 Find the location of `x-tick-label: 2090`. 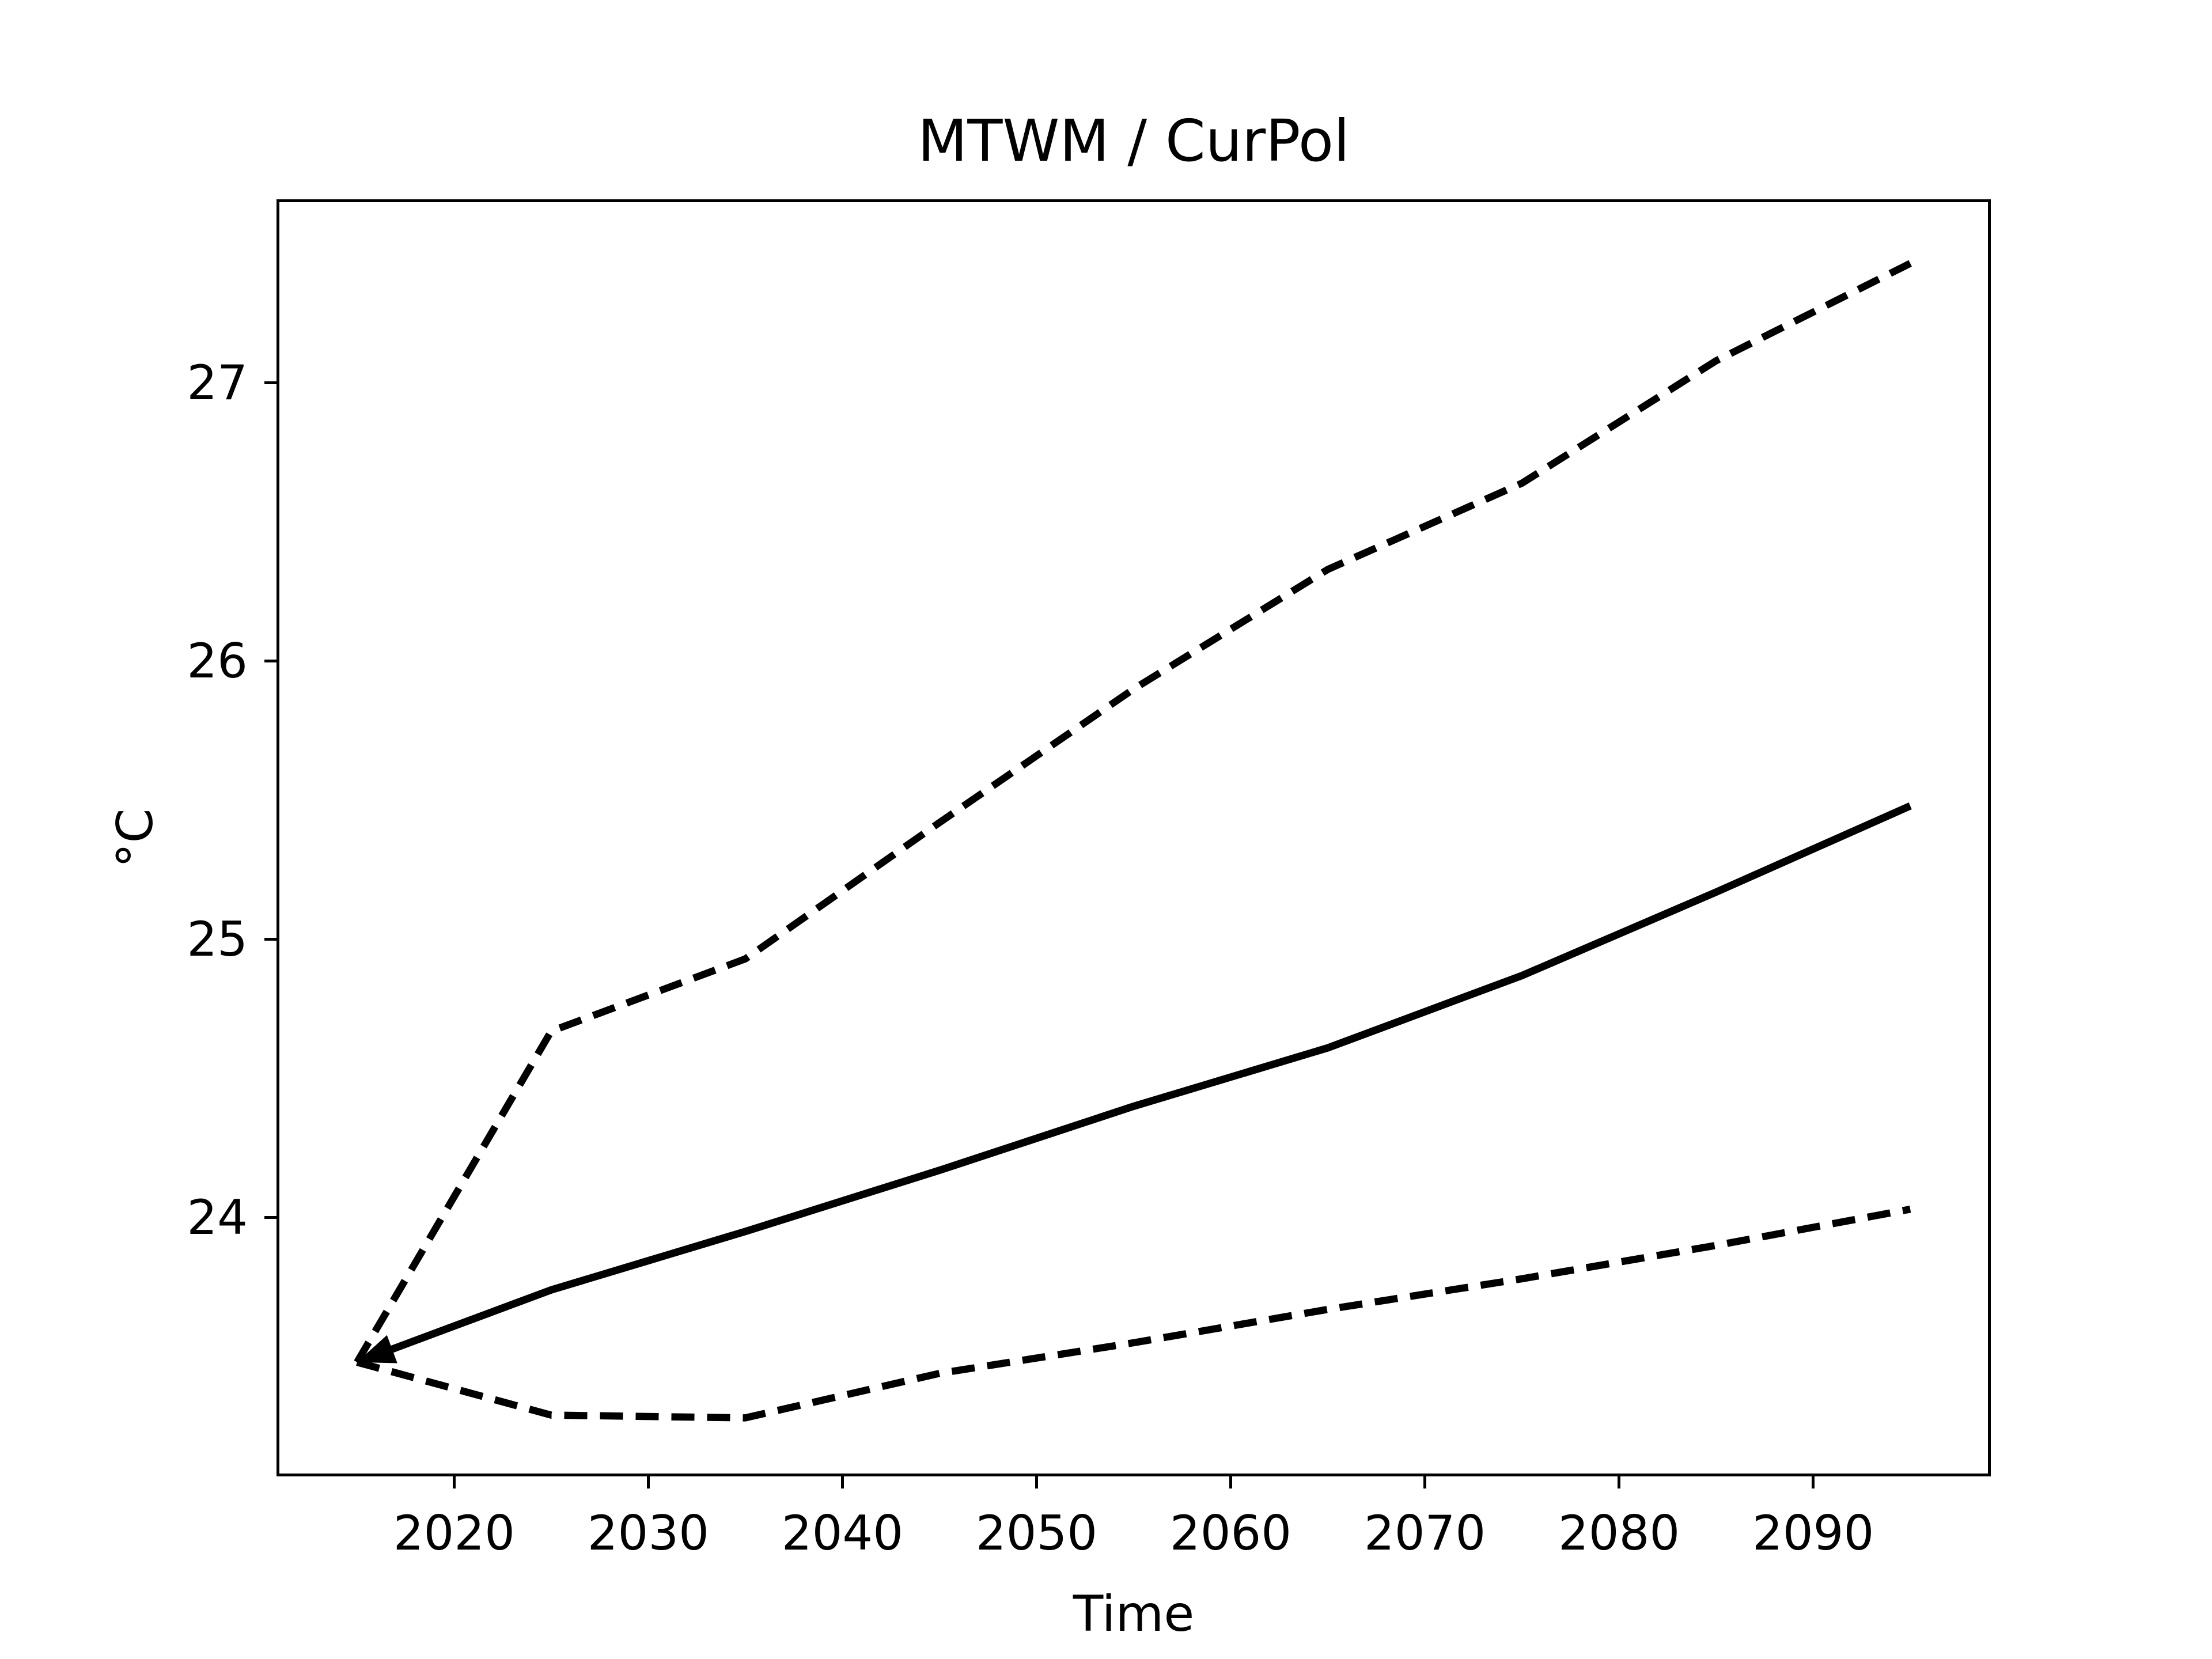

x-tick-label: 2090 is located at coordinates (1813, 1533).